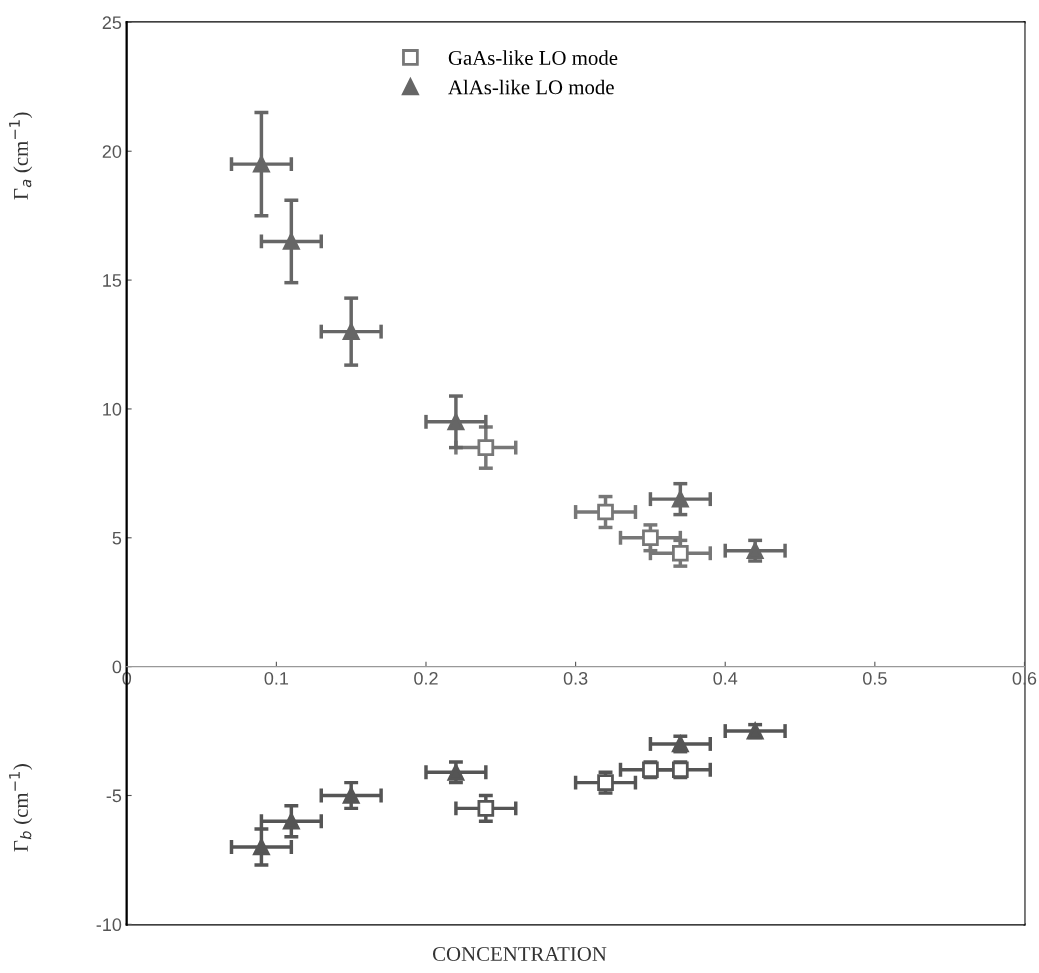 The image size is (1039, 973). What do you see at coordinates (519, 953) in the screenshot?
I see `x-axis-title: CONCENTRATION` at bounding box center [519, 953].